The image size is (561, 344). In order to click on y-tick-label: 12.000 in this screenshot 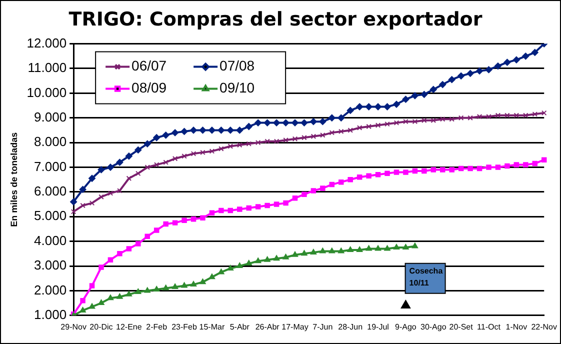, I will do `click(46, 42)`.